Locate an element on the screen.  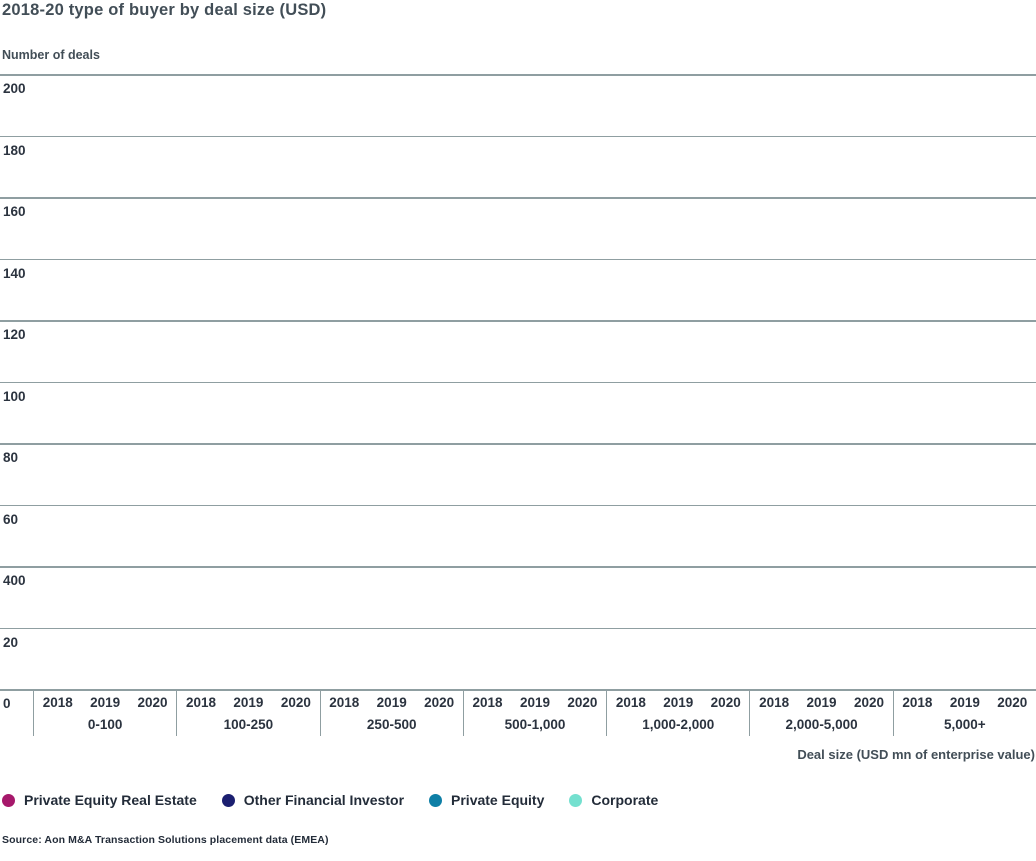
y-tick-label: 60 is located at coordinates (11, 519).